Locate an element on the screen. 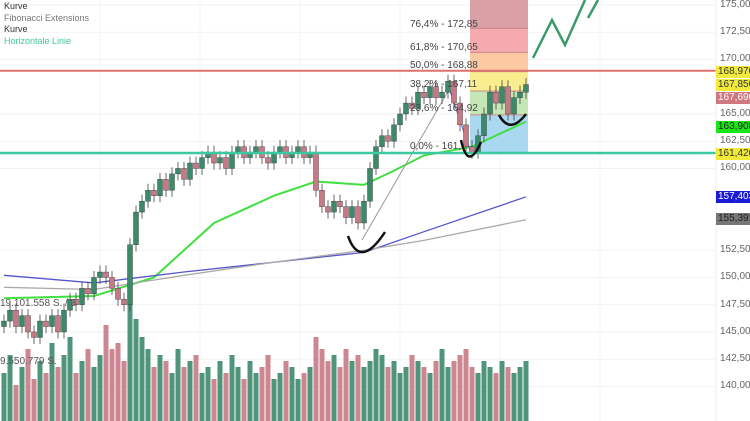 This screenshot has height=421, width=750. legend-item: Fibonacci Extensions is located at coordinates (47, 17).